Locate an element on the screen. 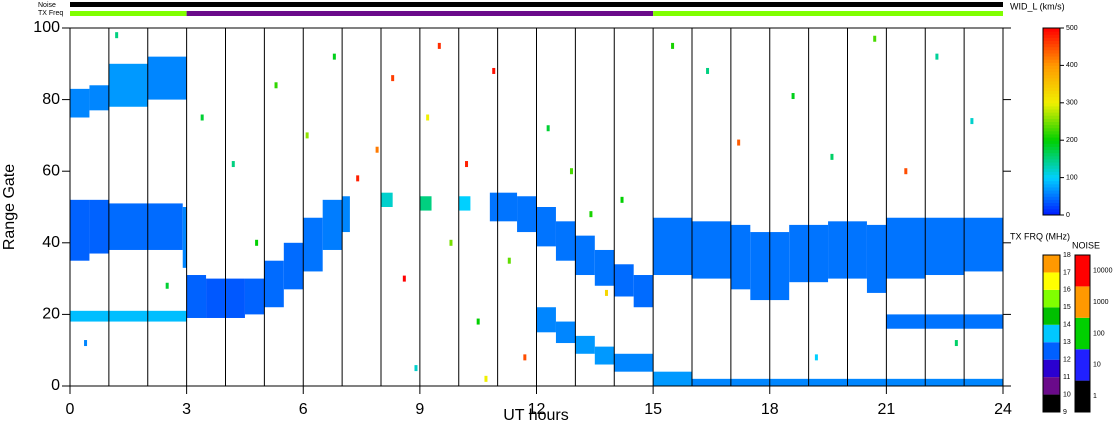 The image size is (1118, 435). x-tick-label: 15 is located at coordinates (653, 409).